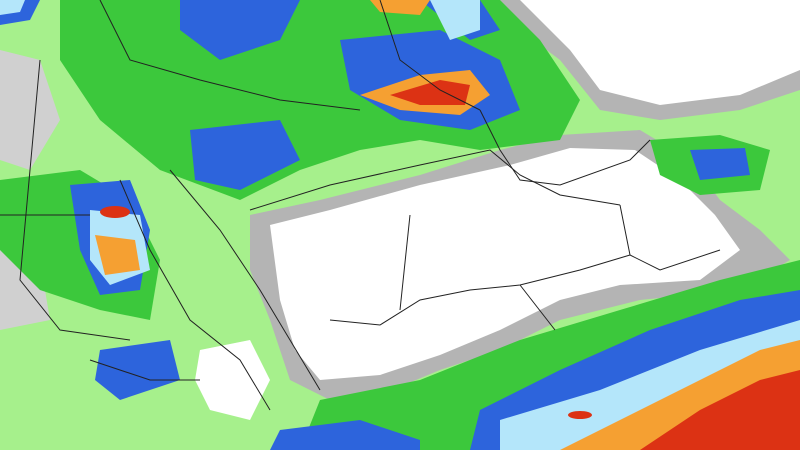 The image size is (800, 450). I want to click on border-gulf, so click(565, 147).